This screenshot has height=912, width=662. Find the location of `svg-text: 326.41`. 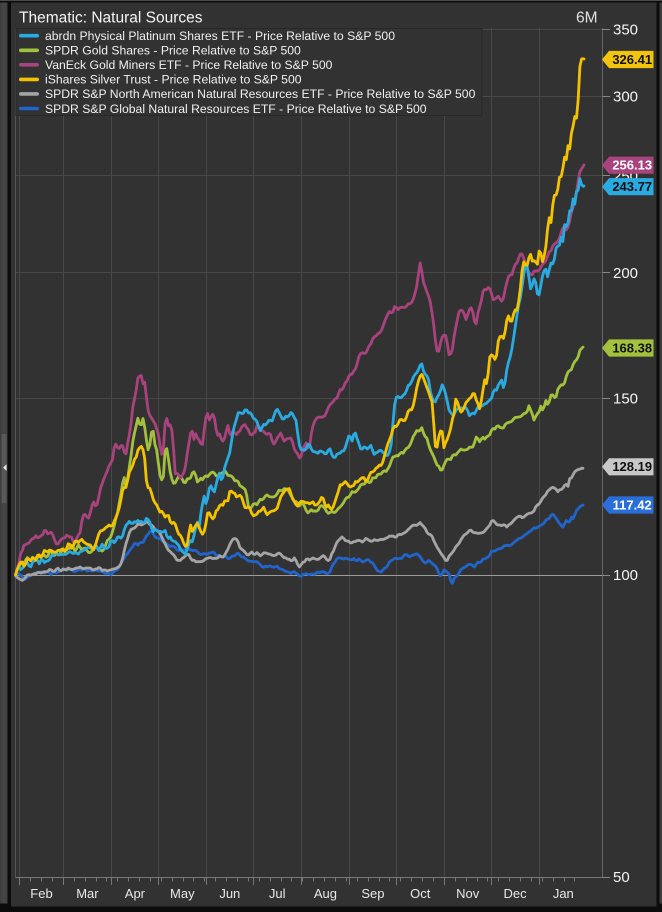

svg-text: 326.41 is located at coordinates (632, 59).